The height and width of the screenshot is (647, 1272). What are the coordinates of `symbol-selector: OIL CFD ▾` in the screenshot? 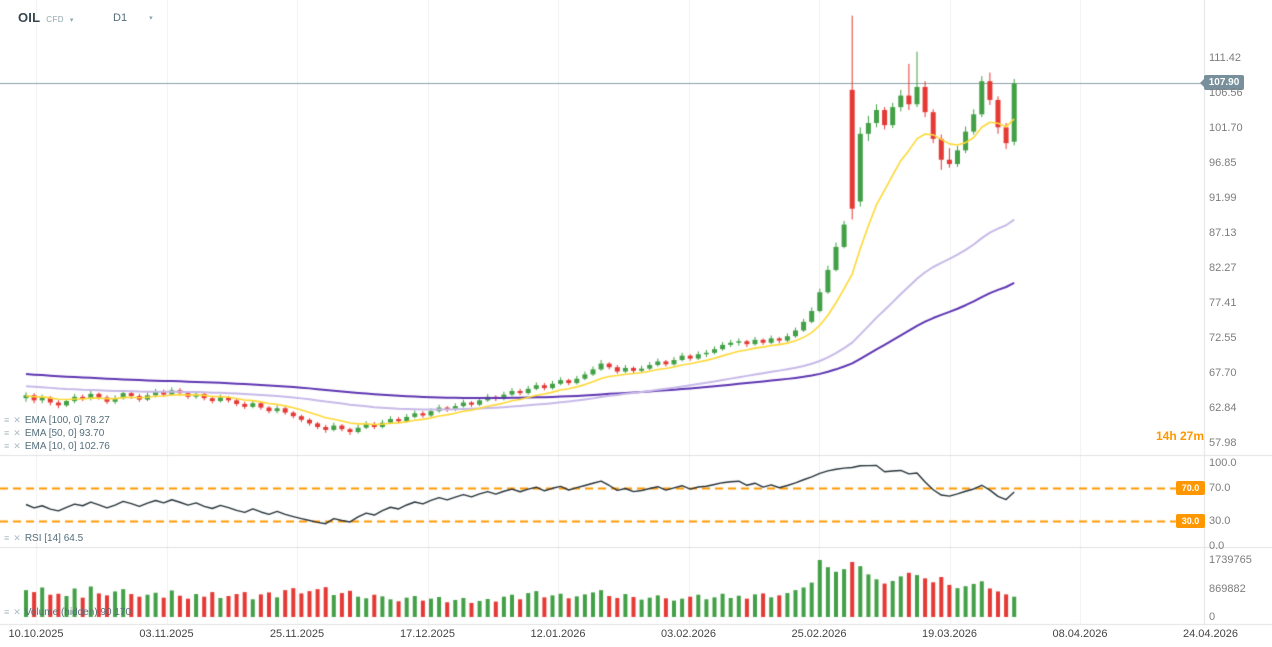 It's located at (45, 17).